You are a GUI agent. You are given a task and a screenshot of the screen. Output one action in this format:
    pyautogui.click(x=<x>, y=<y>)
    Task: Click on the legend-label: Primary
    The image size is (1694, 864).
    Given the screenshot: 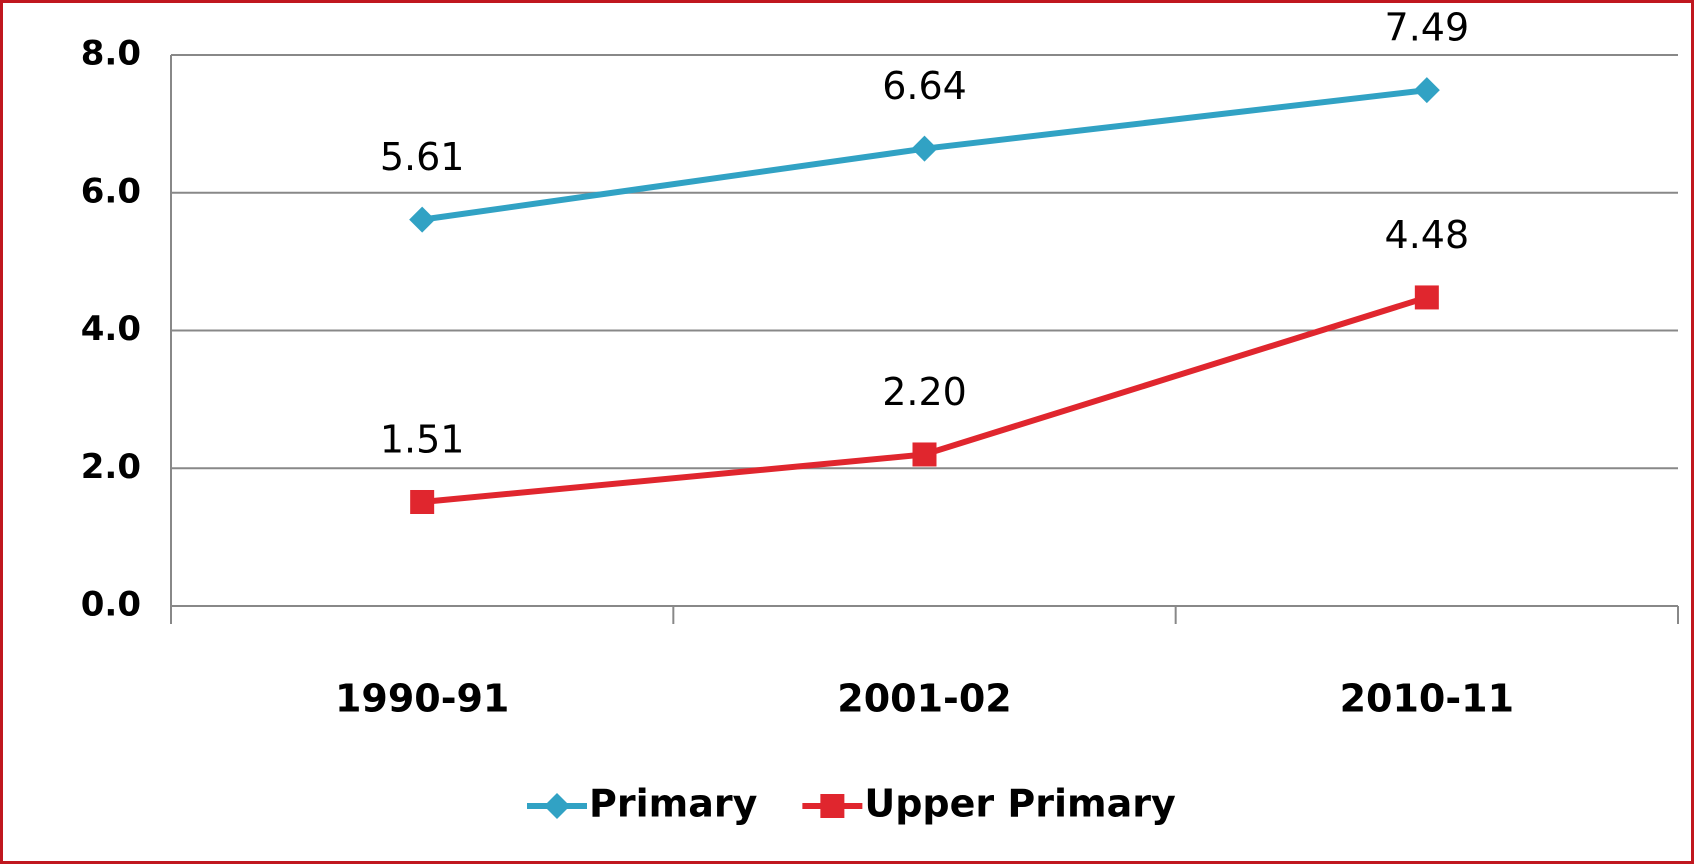 What is the action you would take?
    pyautogui.click(x=673, y=804)
    